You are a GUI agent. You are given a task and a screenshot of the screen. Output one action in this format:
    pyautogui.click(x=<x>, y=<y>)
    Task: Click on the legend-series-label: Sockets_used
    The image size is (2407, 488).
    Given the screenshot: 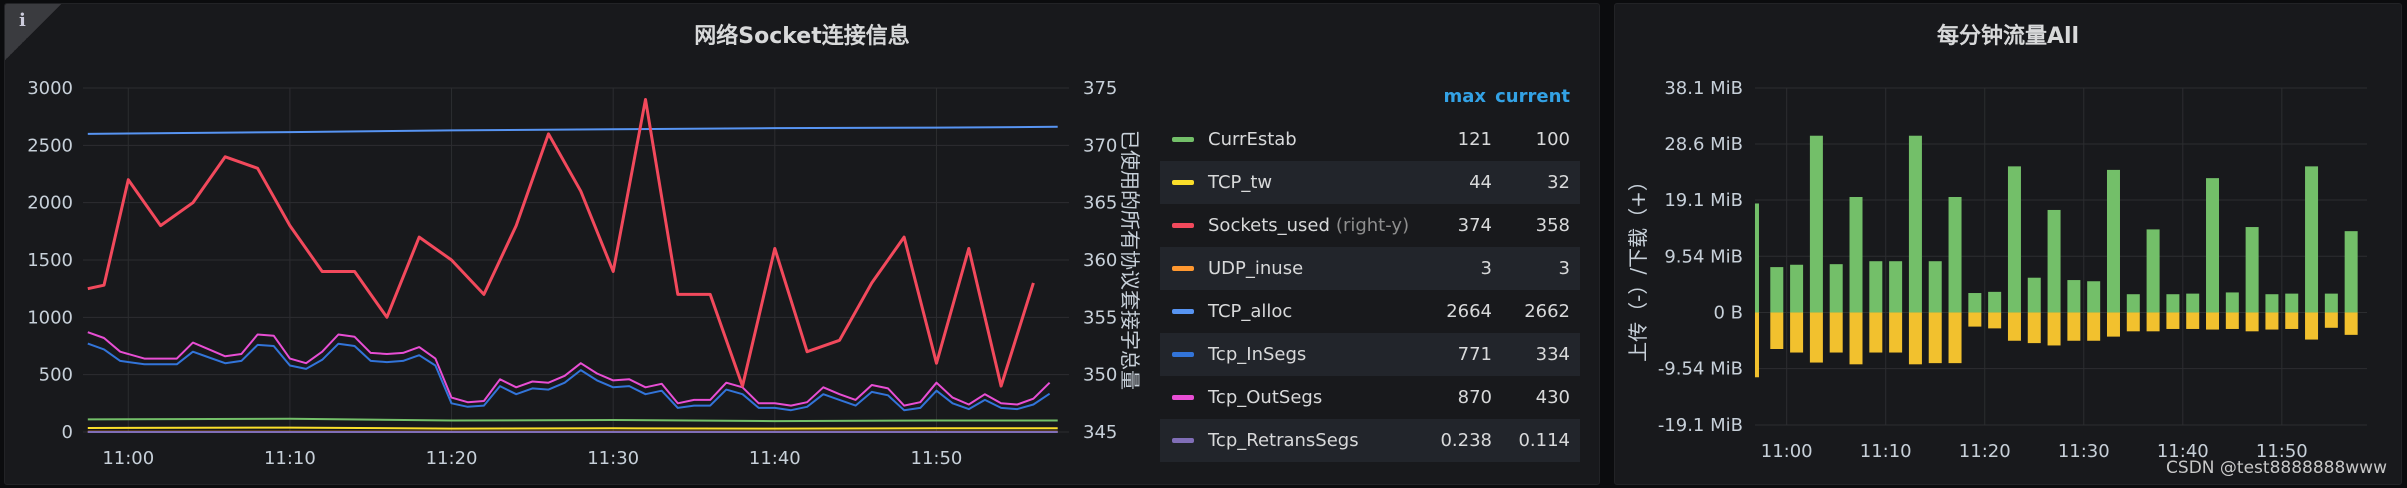 What is the action you would take?
    pyautogui.click(x=1269, y=225)
    